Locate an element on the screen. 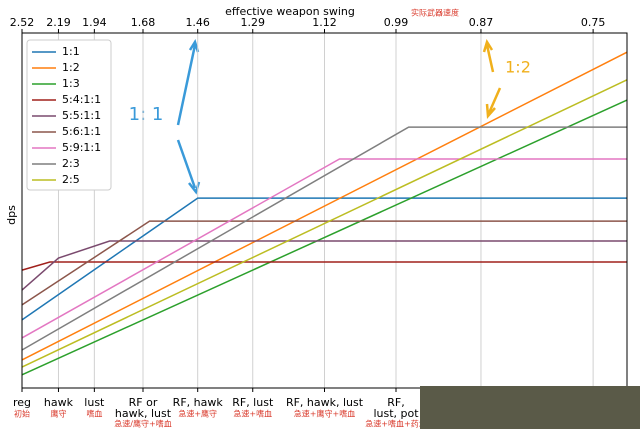 The image size is (640, 429). x-bottom-label-cn: 急速/鹰守+嗜血 is located at coordinates (142, 424).